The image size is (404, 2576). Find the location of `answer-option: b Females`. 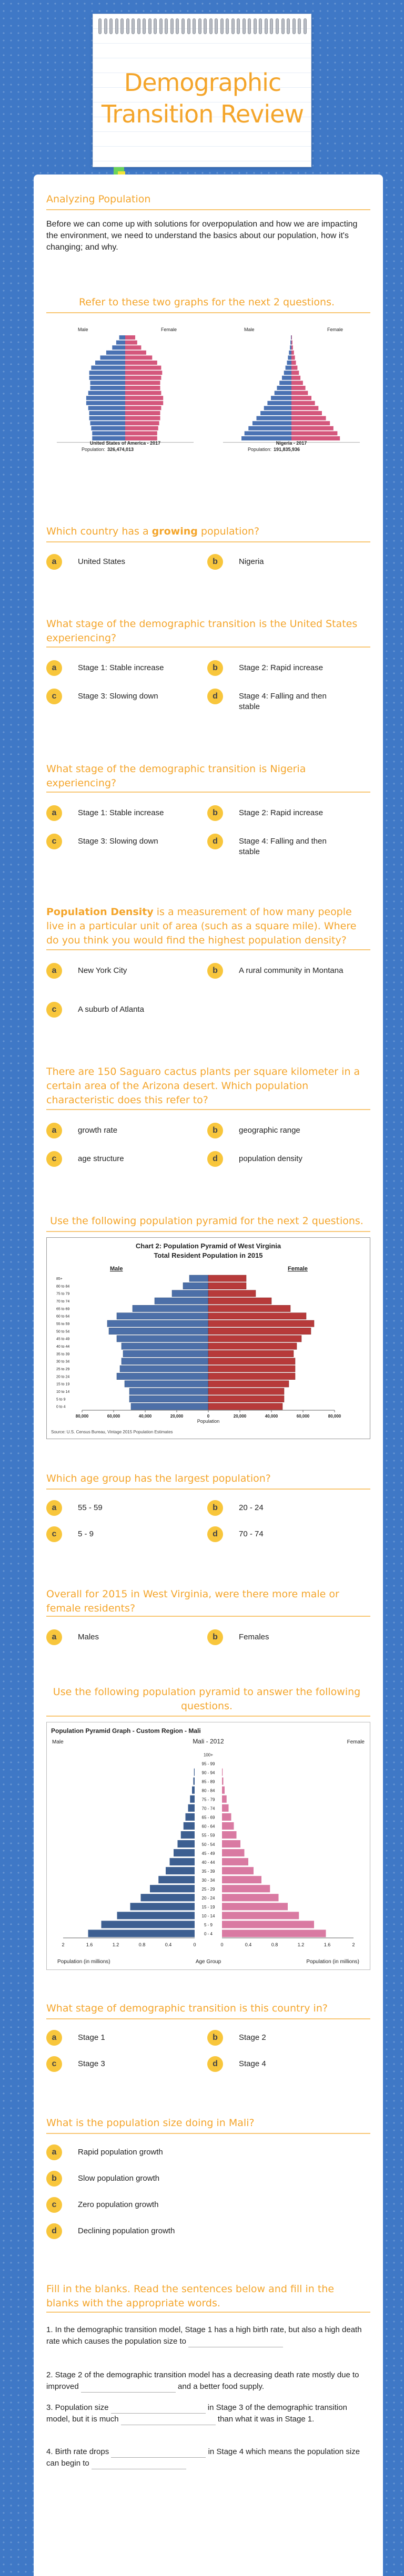

answer-option: b Females is located at coordinates (275, 1637).